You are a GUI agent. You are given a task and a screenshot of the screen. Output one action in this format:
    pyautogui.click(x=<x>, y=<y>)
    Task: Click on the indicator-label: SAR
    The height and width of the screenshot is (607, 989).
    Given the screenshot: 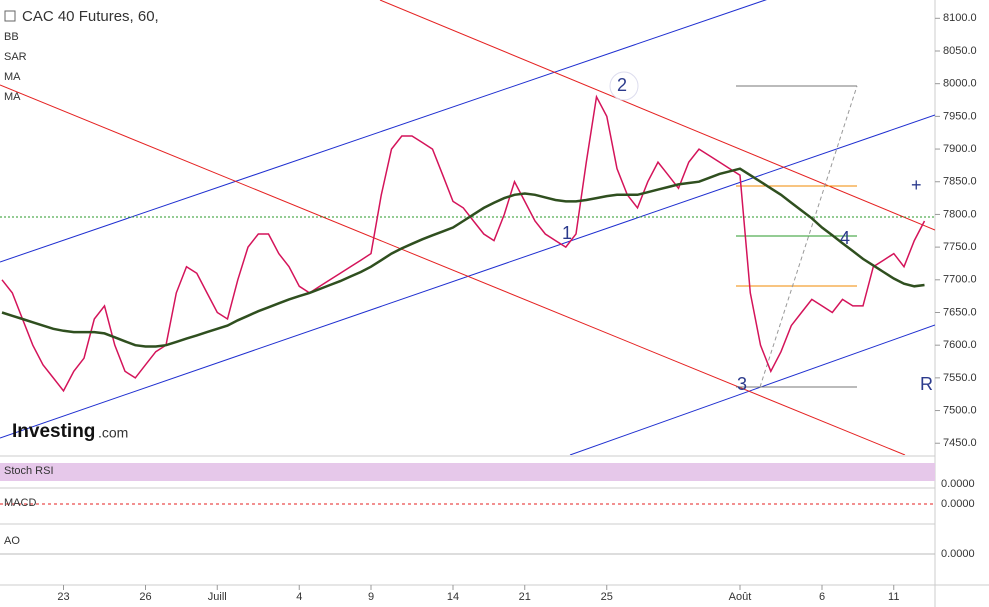 What is the action you would take?
    pyautogui.click(x=15, y=57)
    